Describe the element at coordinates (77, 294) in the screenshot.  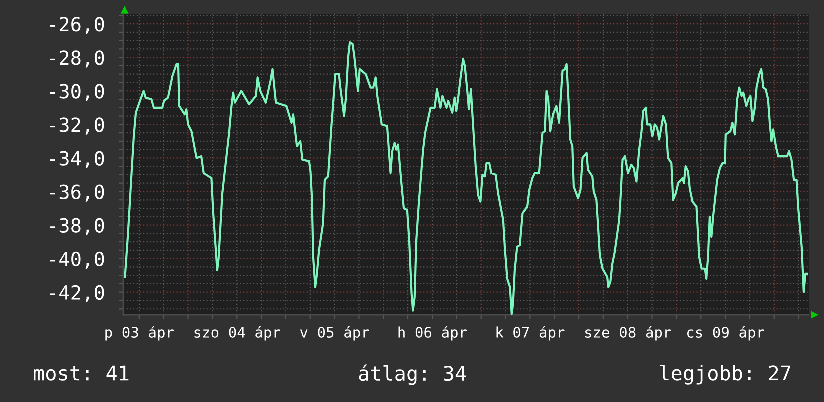
I see `y-tick-label: -42,0` at that location.